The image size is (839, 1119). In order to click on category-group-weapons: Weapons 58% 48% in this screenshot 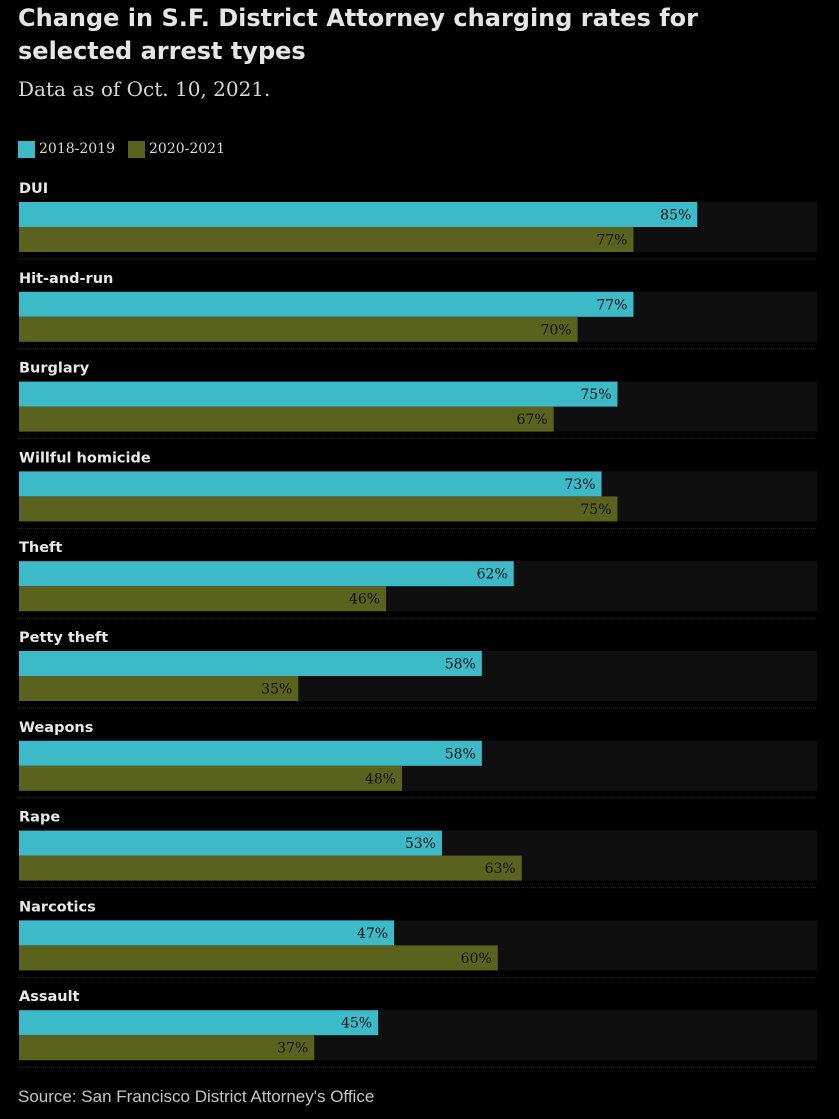, I will do `click(418, 759)`.